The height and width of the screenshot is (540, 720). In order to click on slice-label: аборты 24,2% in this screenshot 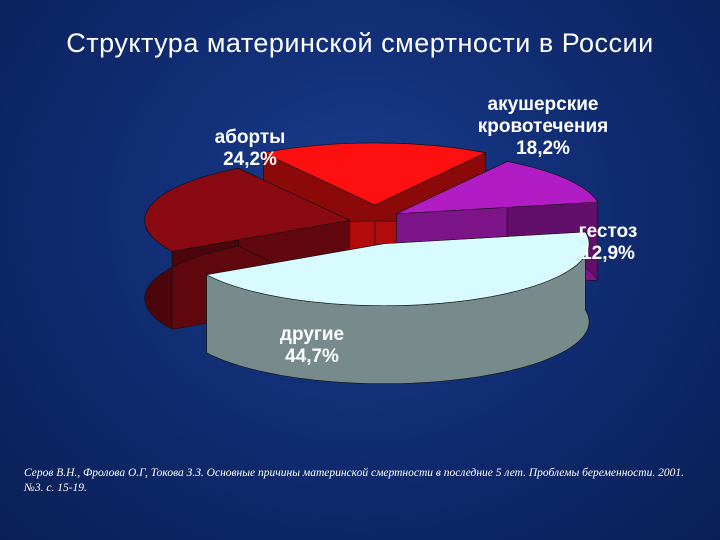, I will do `click(250, 148)`.